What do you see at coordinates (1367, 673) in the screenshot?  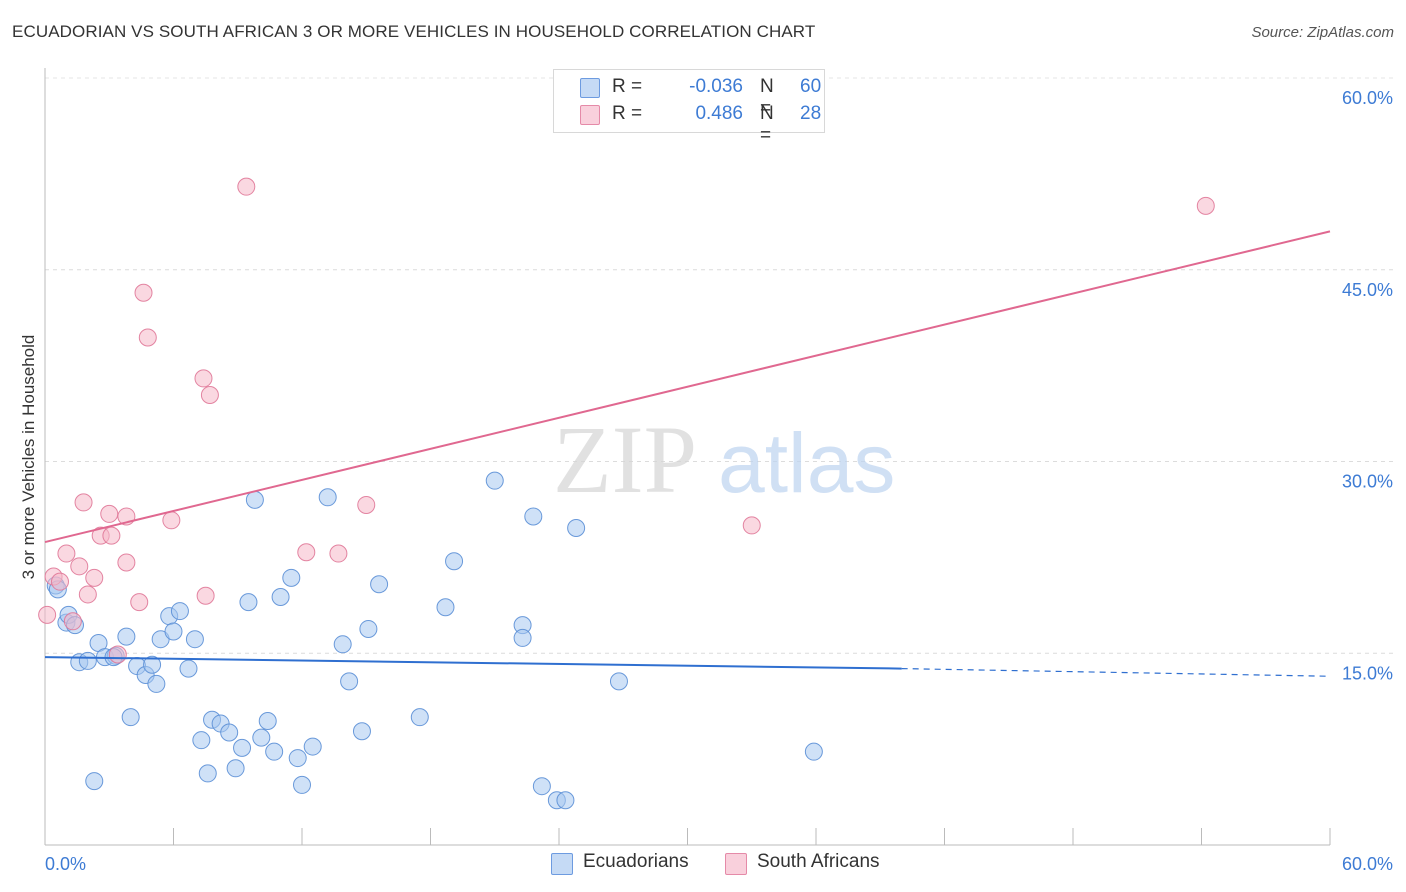 I see `y-tick-label: 15.0%` at bounding box center [1367, 673].